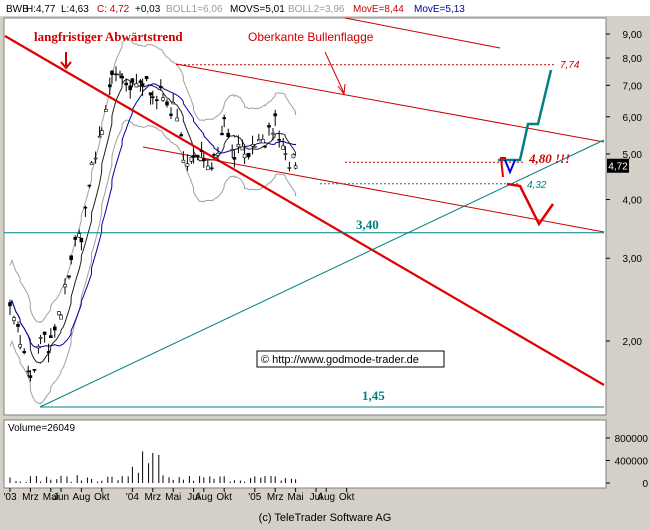  Describe the element at coordinates (633, 342) in the screenshot. I see `y-tick-label: 2,00` at that location.